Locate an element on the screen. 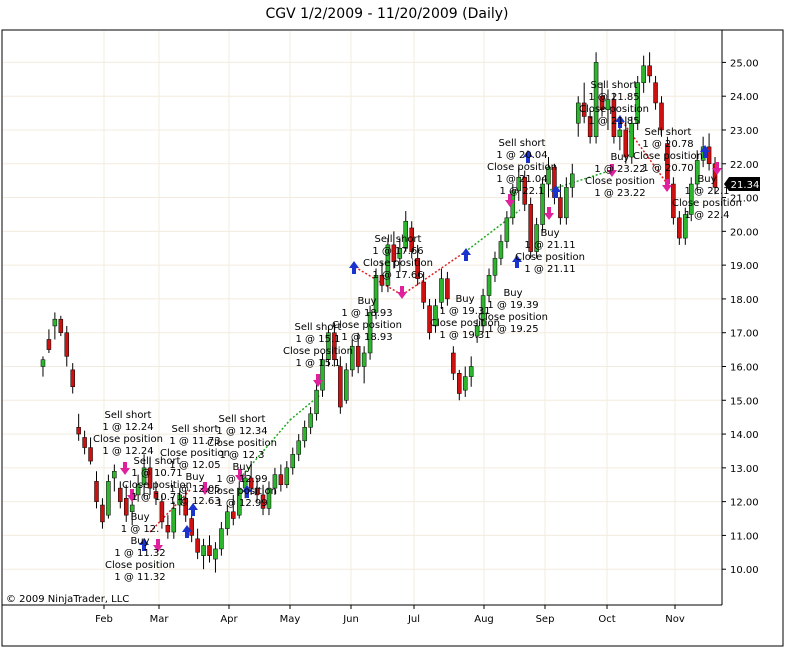 The width and height of the screenshot is (785, 648). y-tick-label: 18.00 is located at coordinates (744, 300).